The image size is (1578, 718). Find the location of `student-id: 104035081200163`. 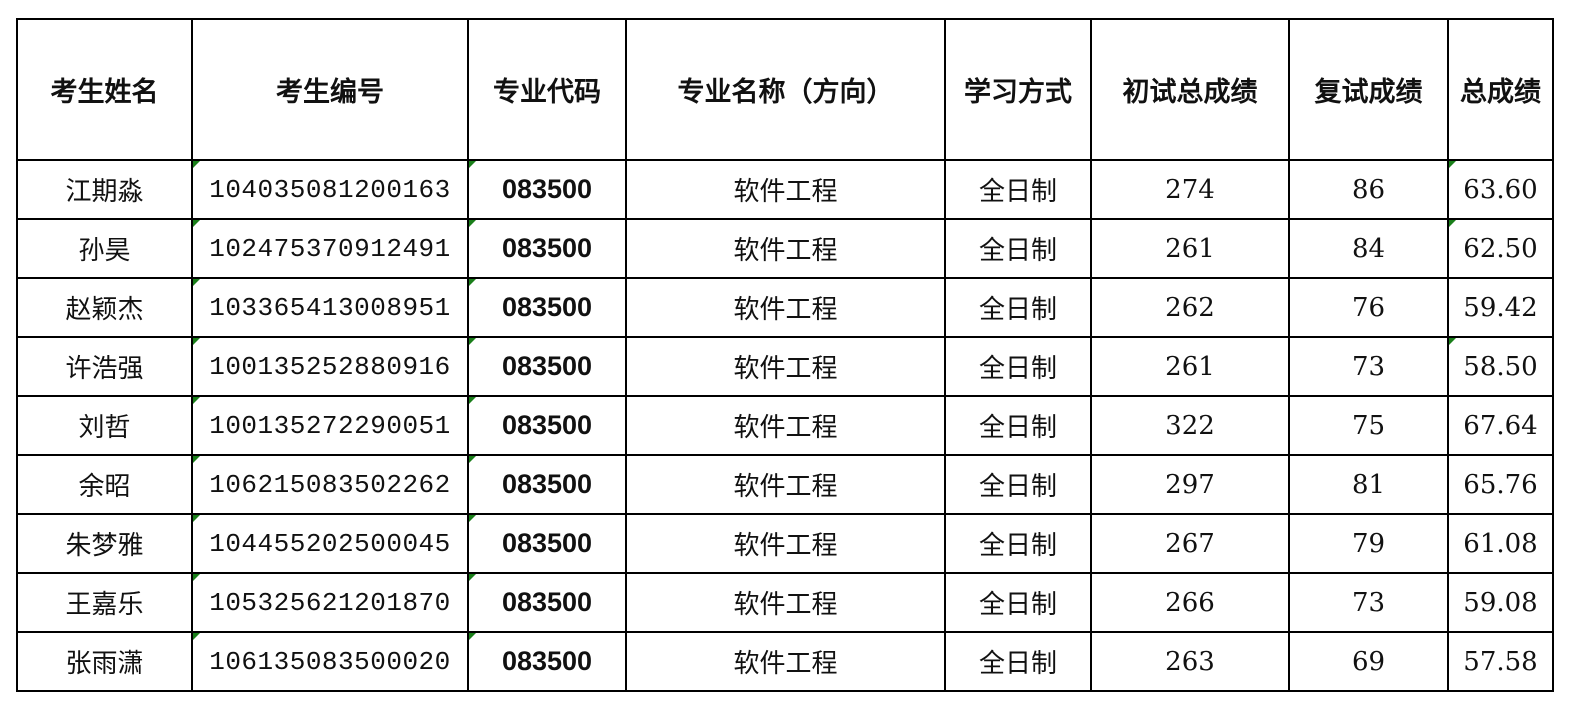

student-id: 104035081200163 is located at coordinates (330, 189).